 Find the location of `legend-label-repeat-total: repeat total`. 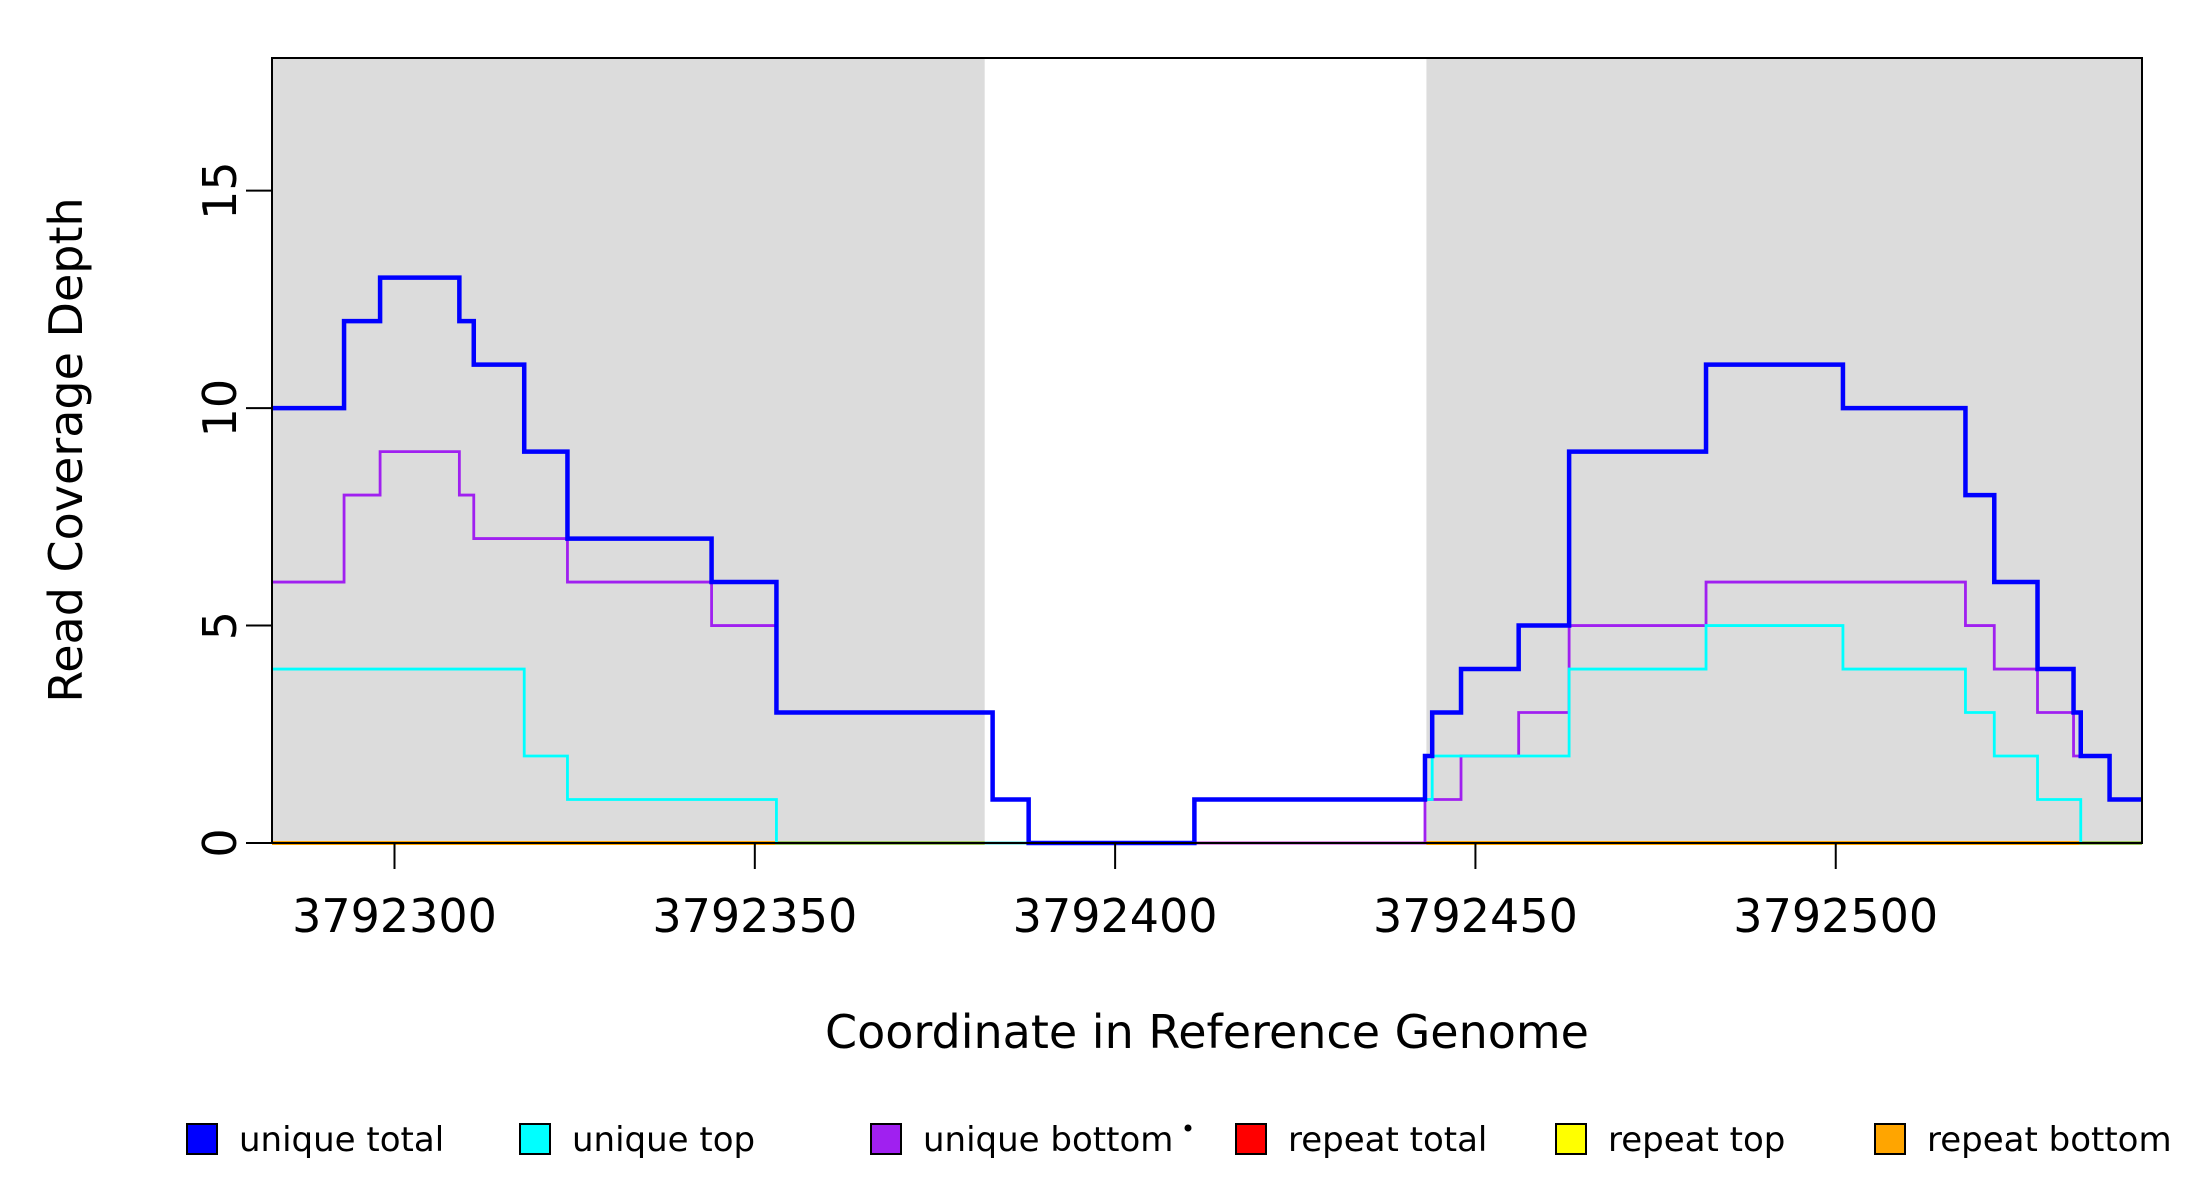

legend-label-repeat-total: repeat total is located at coordinates (1387, 1140).